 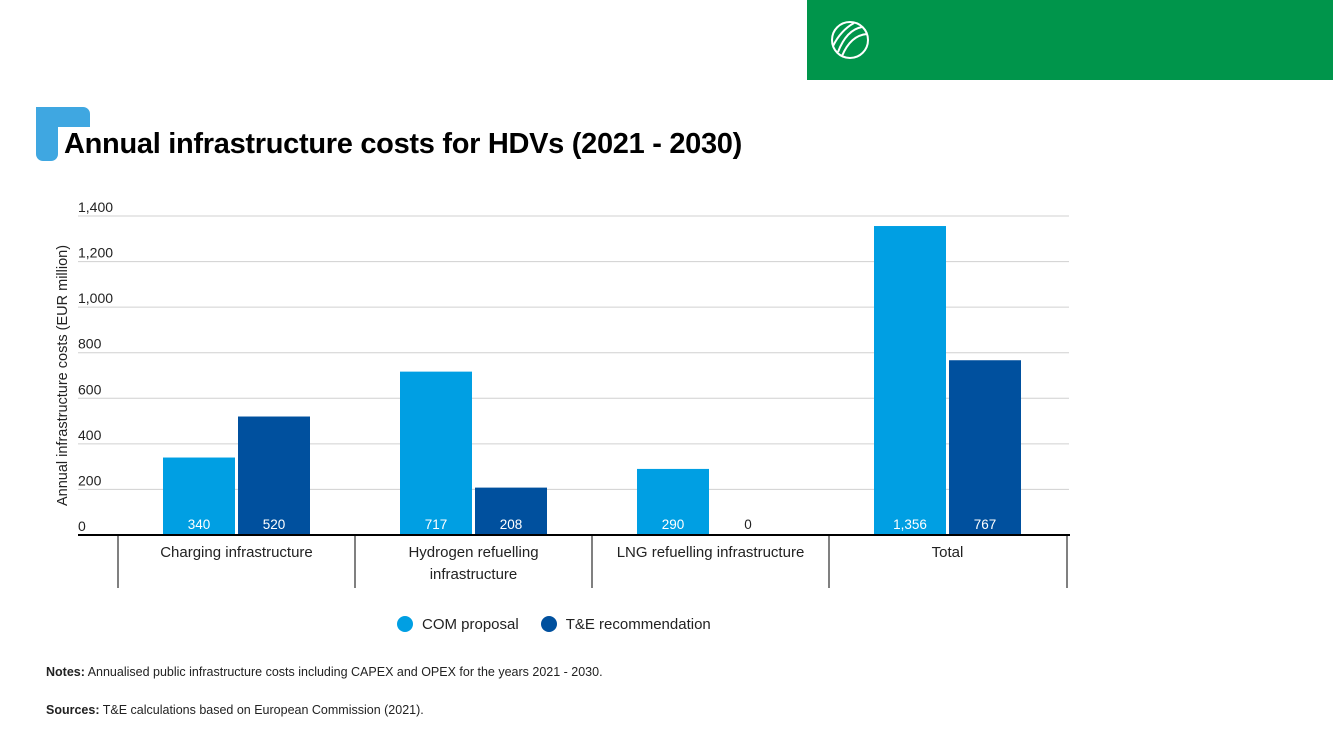 I want to click on category-label: Charging infrastructure, so click(x=236, y=552).